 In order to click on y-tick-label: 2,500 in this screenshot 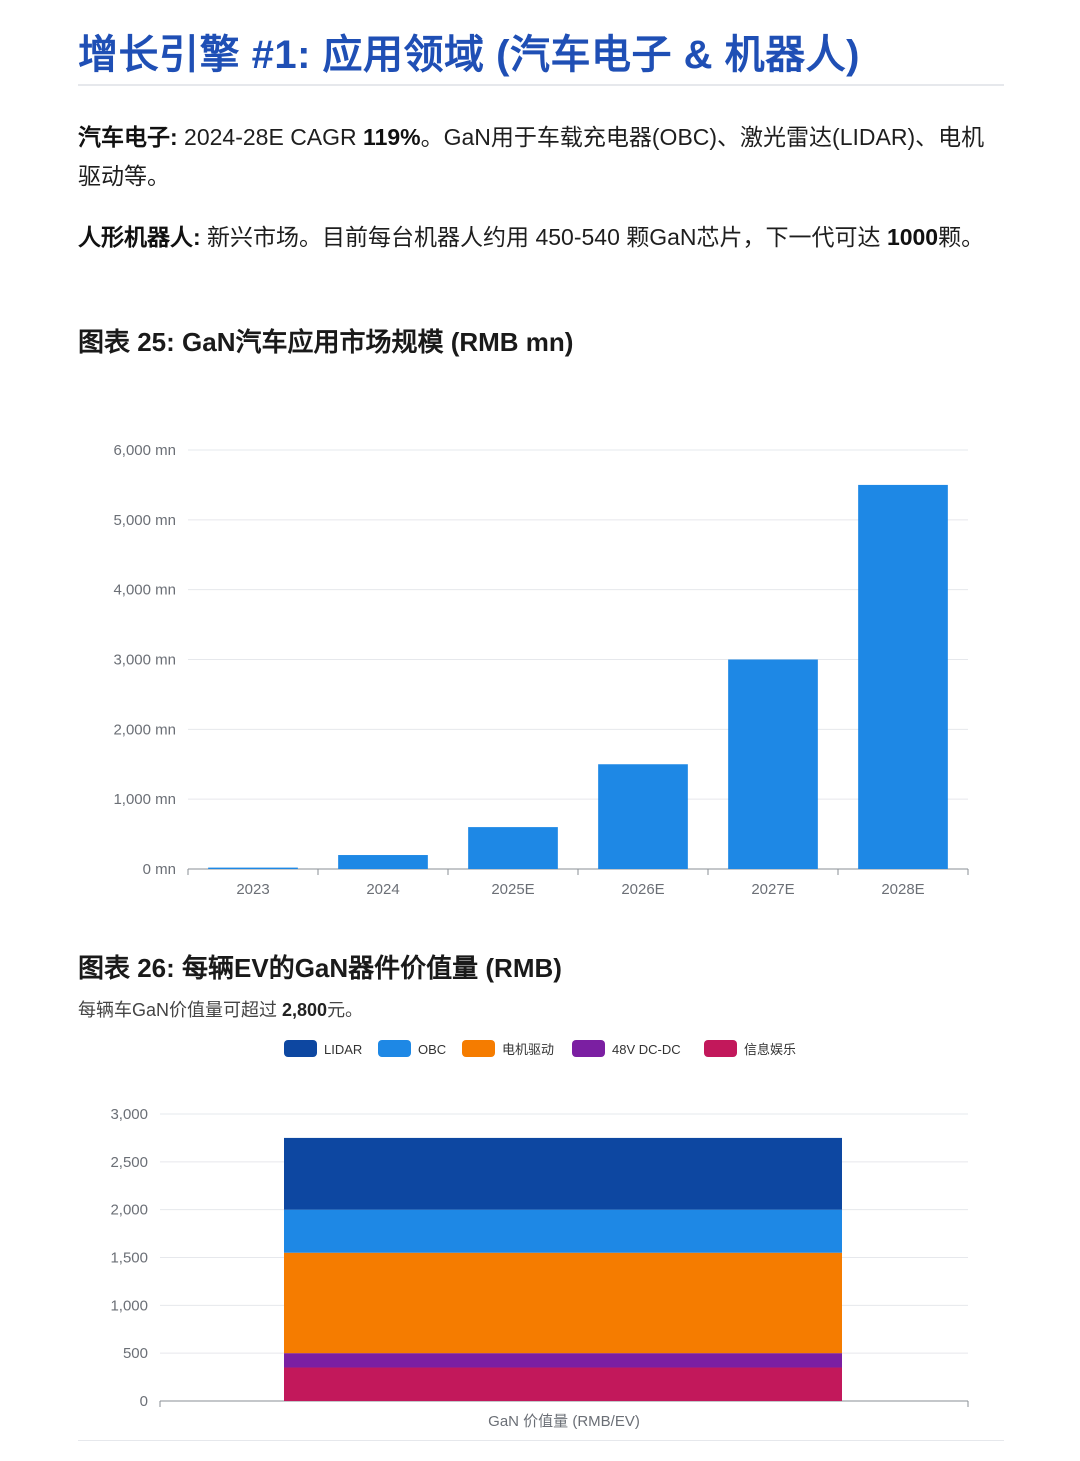, I will do `click(129, 1162)`.